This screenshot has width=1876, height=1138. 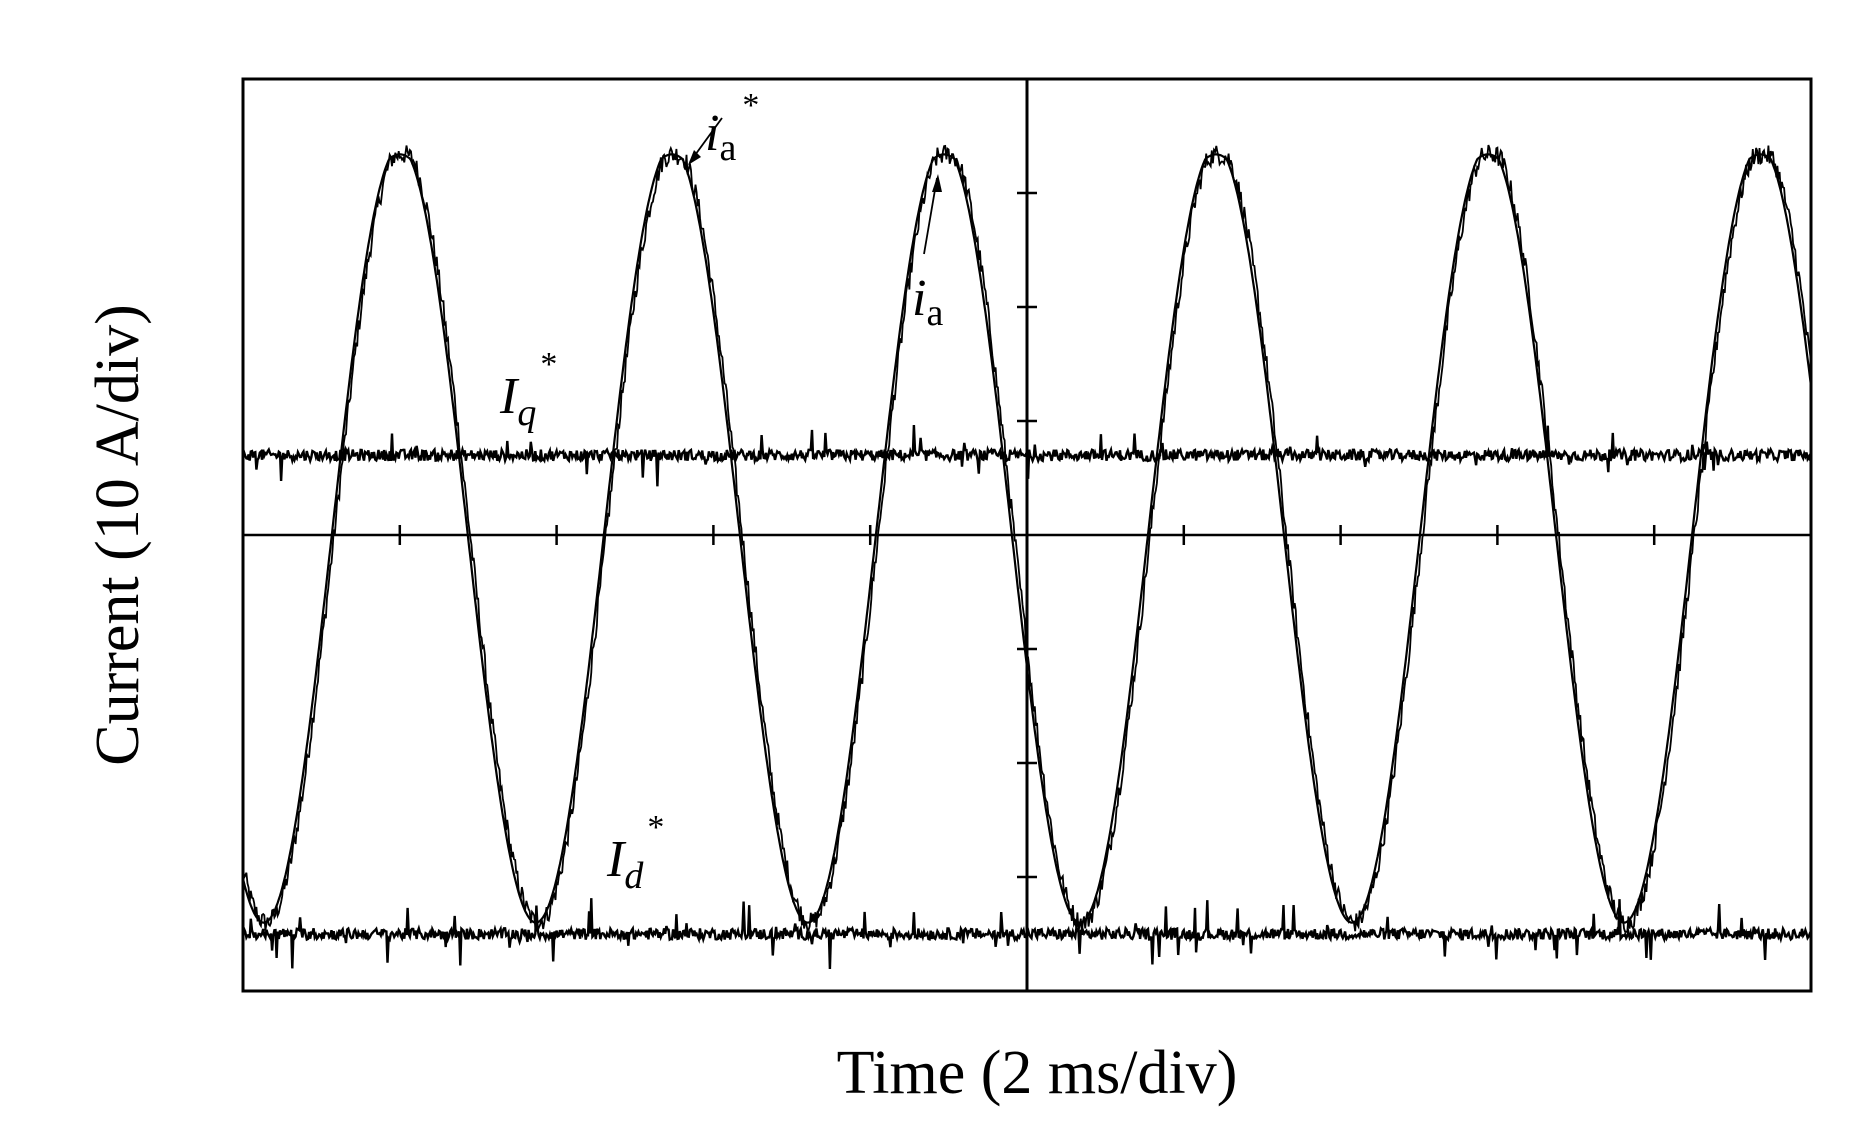 I want to click on series-line-id-star, so click(x=1027, y=934).